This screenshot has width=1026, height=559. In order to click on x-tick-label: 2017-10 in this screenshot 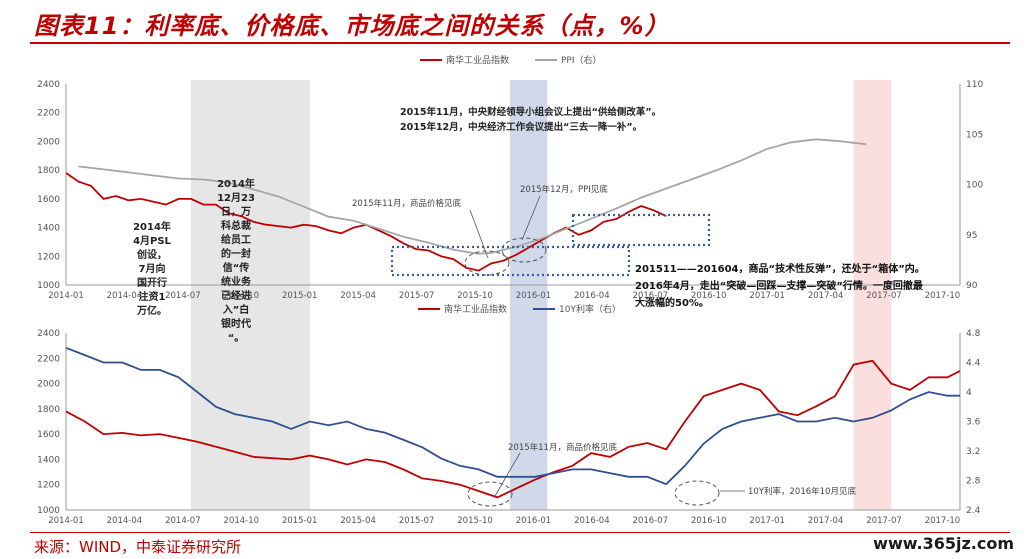, I will do `click(943, 296)`.